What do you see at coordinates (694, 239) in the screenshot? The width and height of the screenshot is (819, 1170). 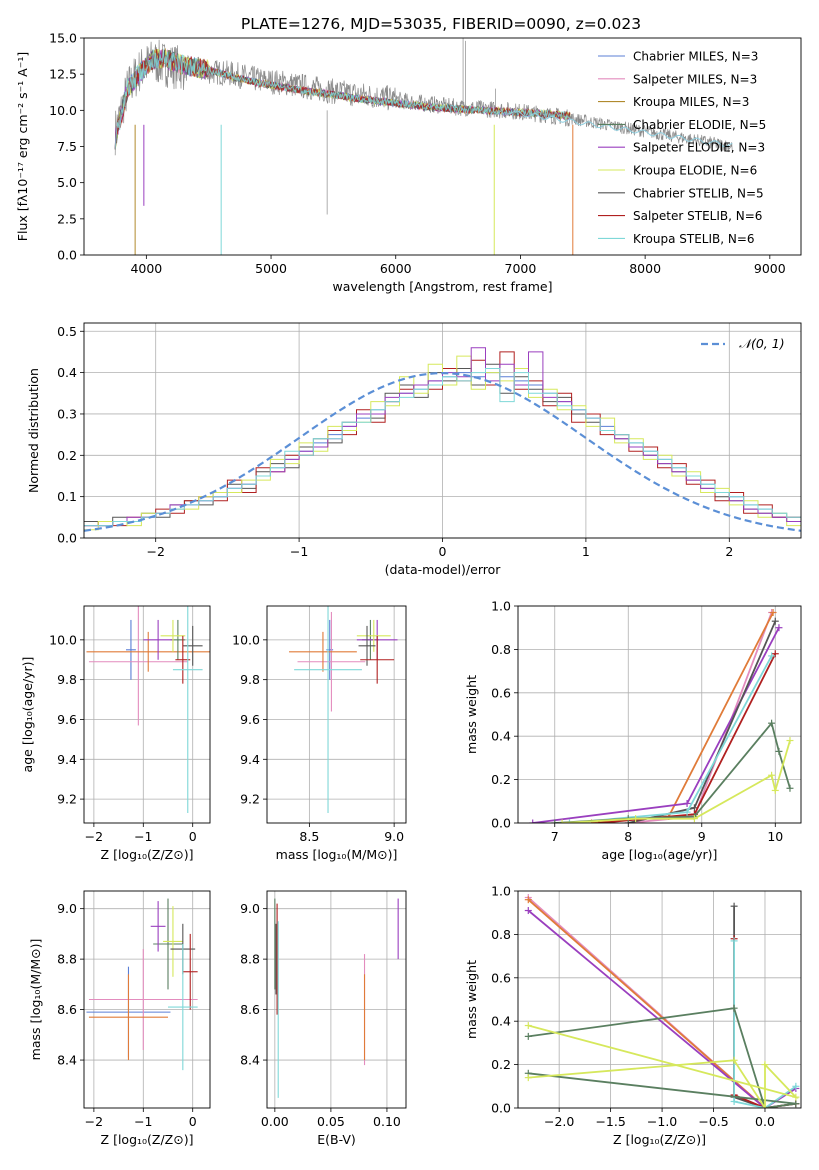 I see `legend-label: Kroupa STELIB, N=6` at bounding box center [694, 239].